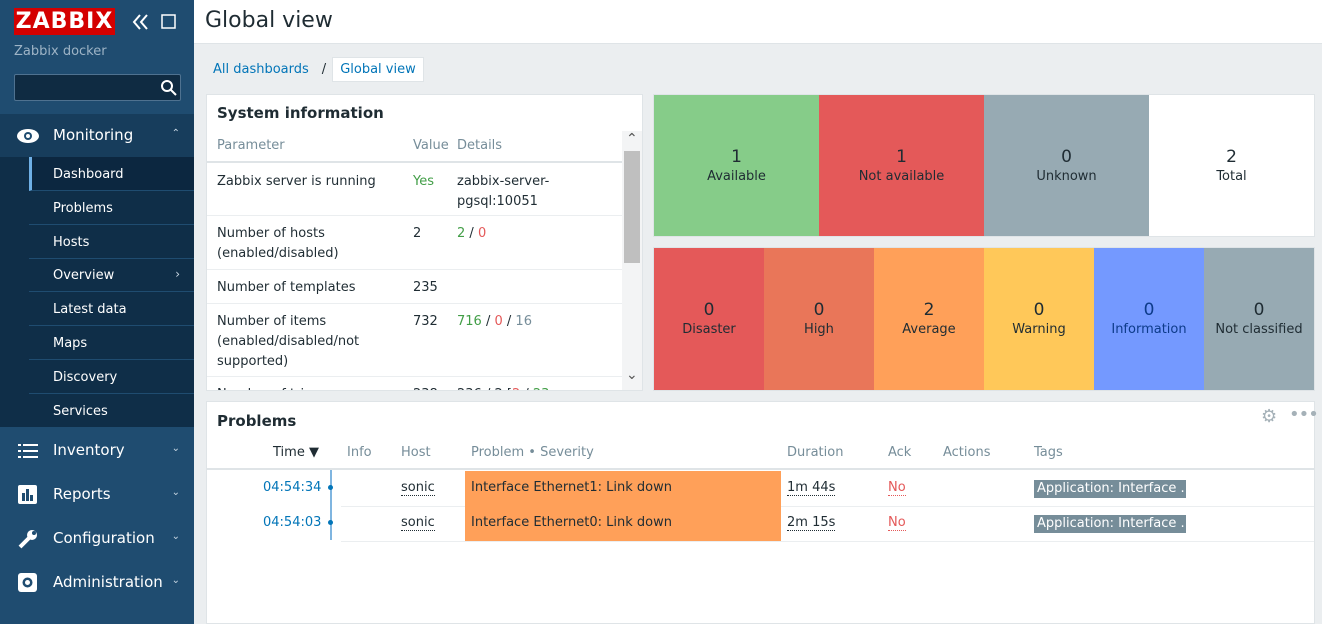  What do you see at coordinates (1048, 452) in the screenshot?
I see `column-header: Tags` at bounding box center [1048, 452].